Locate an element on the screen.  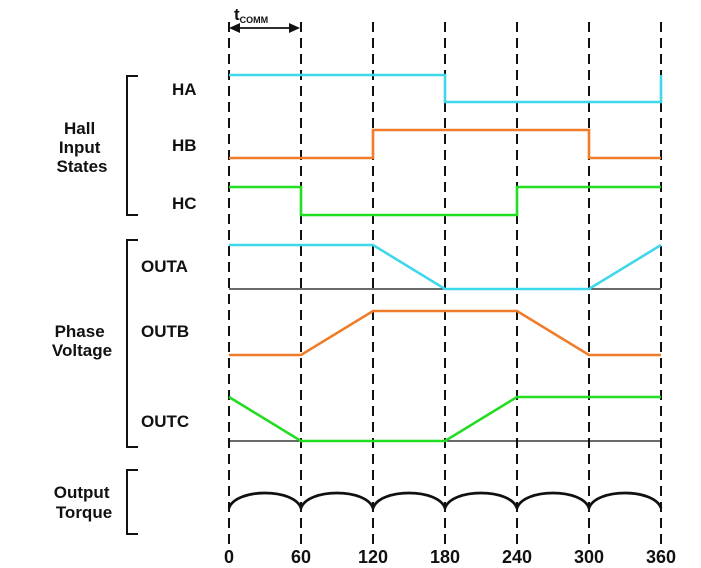
tick-label-240: 240 is located at coordinates (517, 557).